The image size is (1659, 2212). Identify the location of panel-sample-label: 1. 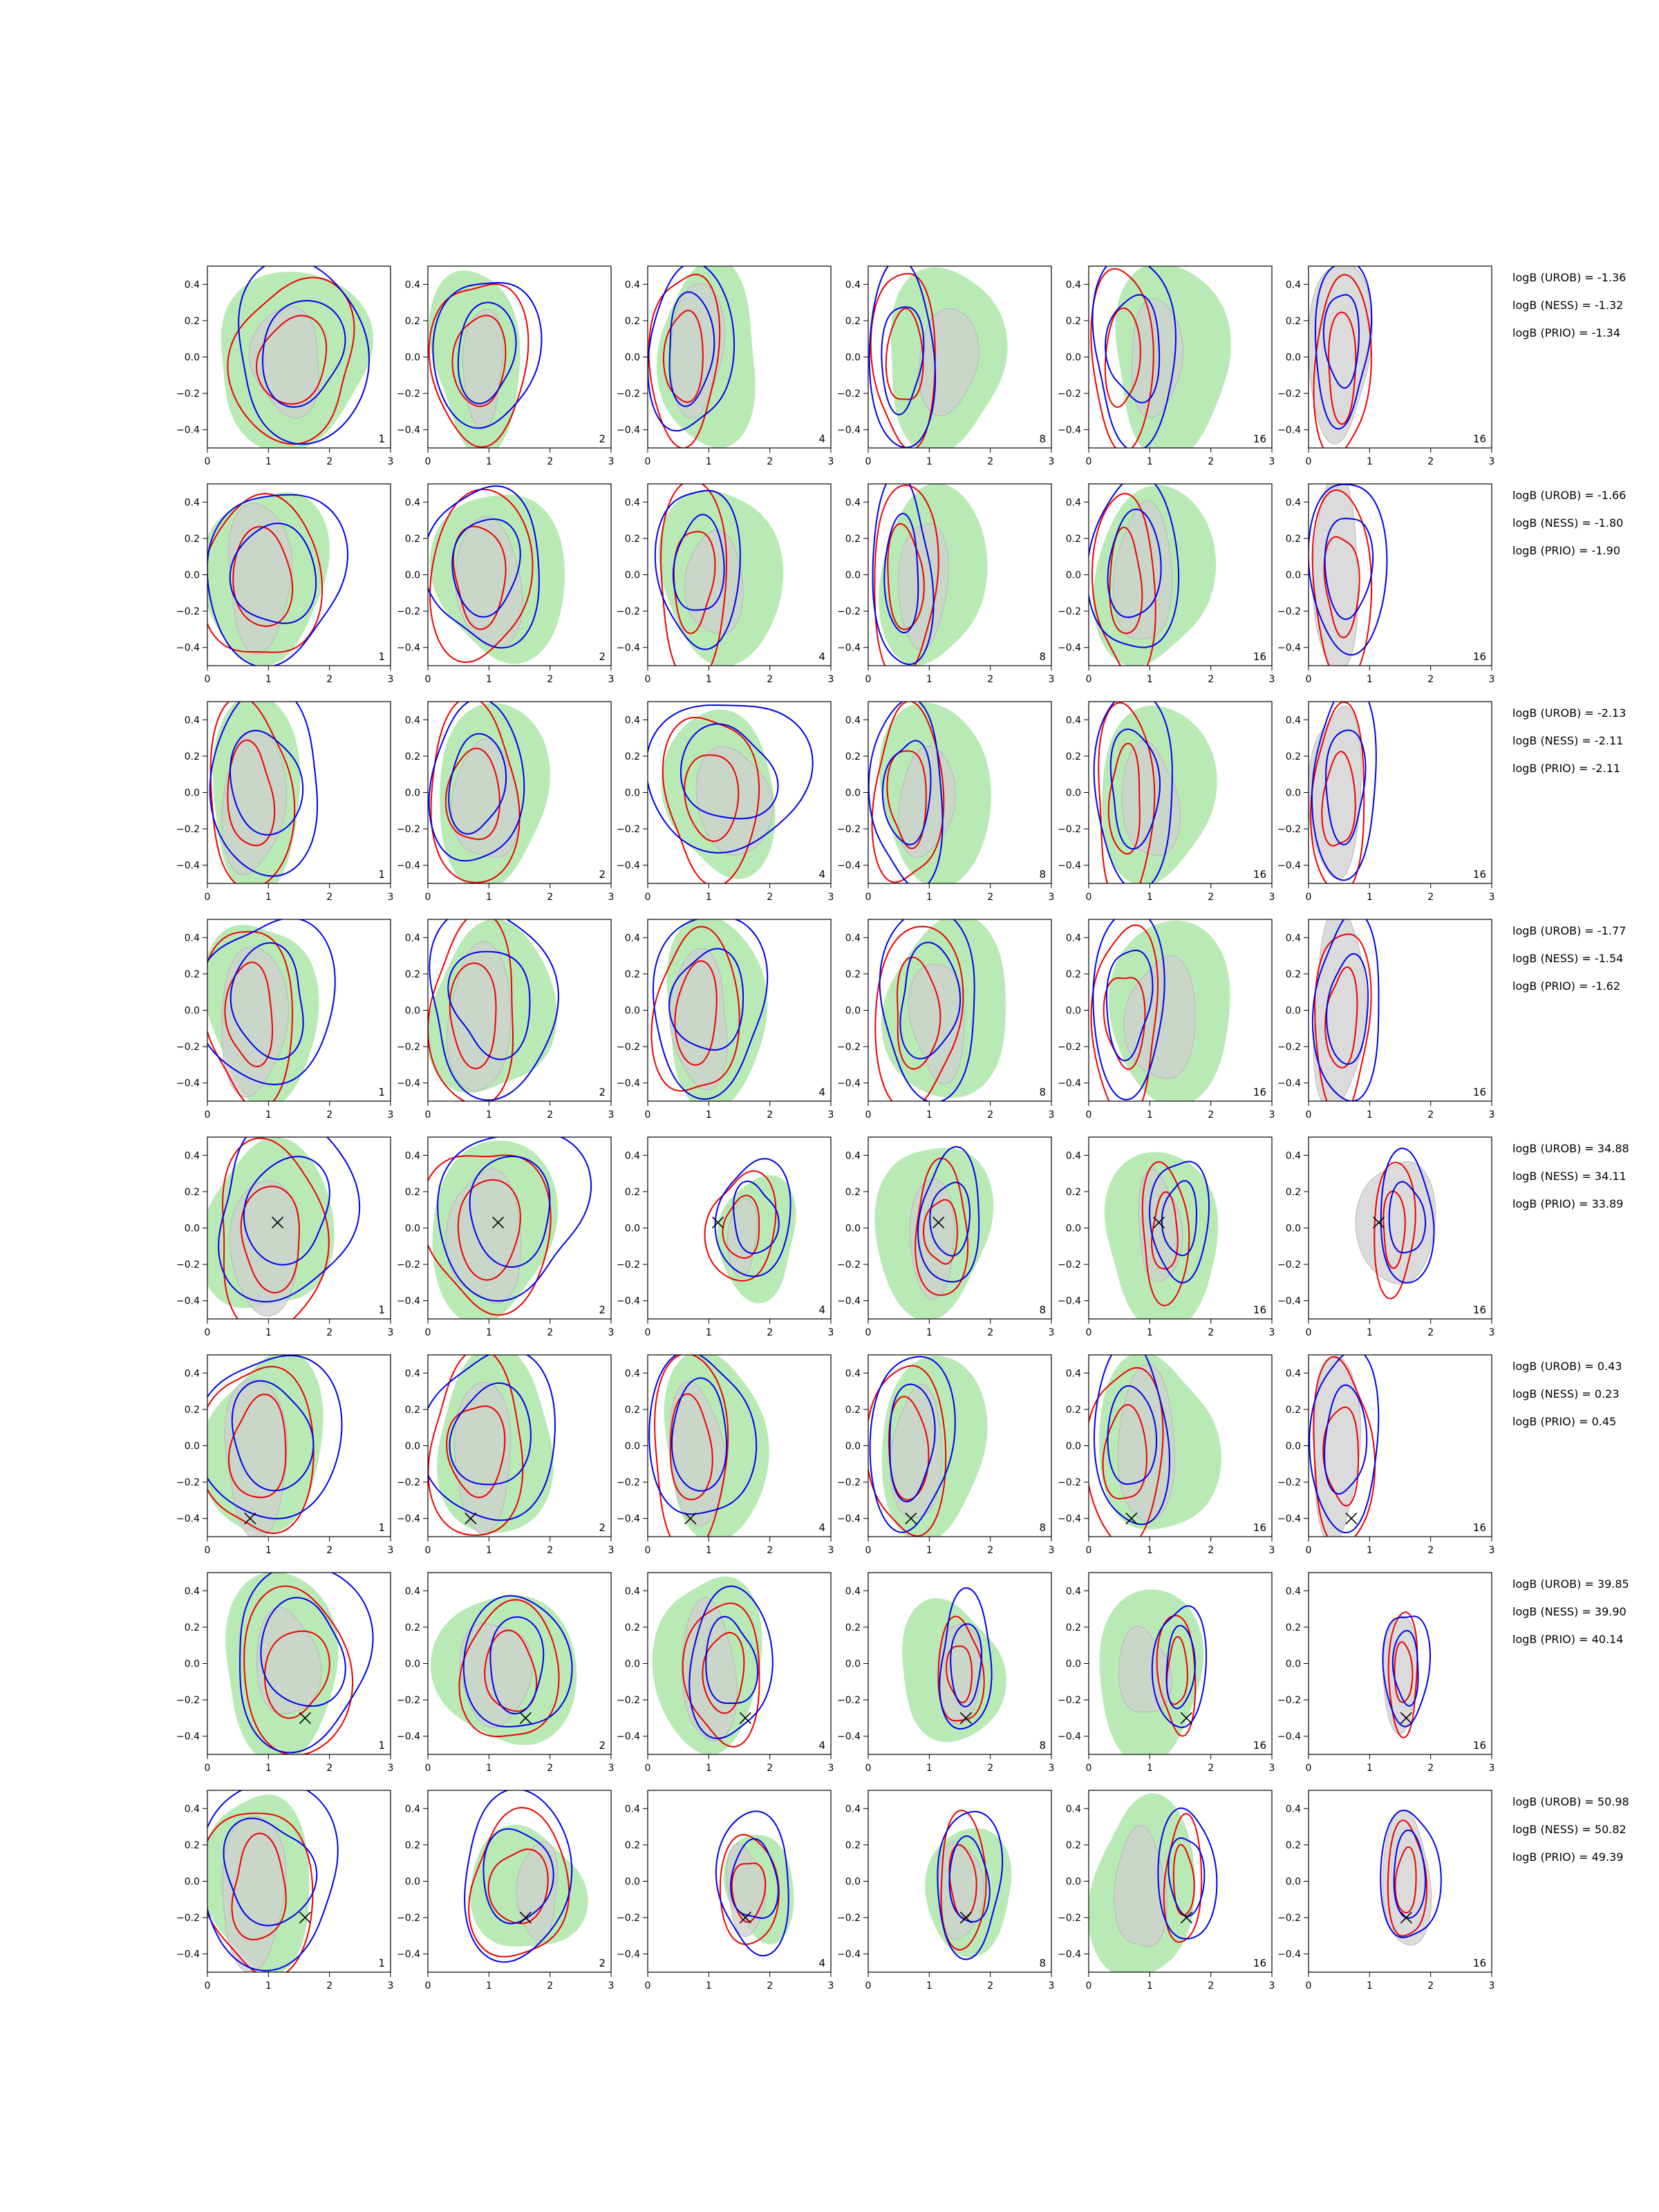
(381, 1746).